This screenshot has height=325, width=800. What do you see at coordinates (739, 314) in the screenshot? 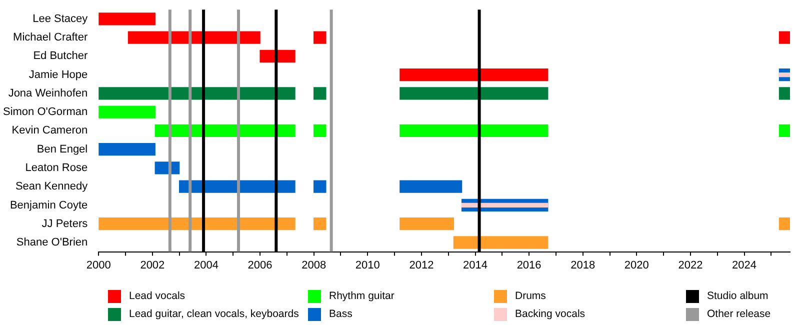
I see `legend-label: Other release` at bounding box center [739, 314].